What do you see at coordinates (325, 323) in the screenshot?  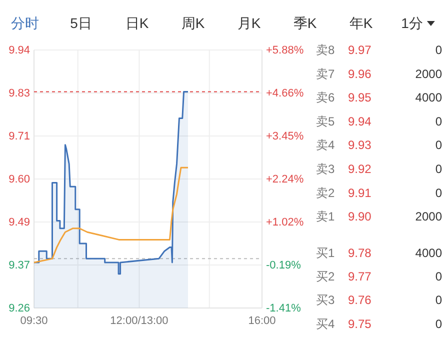 I see `text: 买4` at bounding box center [325, 323].